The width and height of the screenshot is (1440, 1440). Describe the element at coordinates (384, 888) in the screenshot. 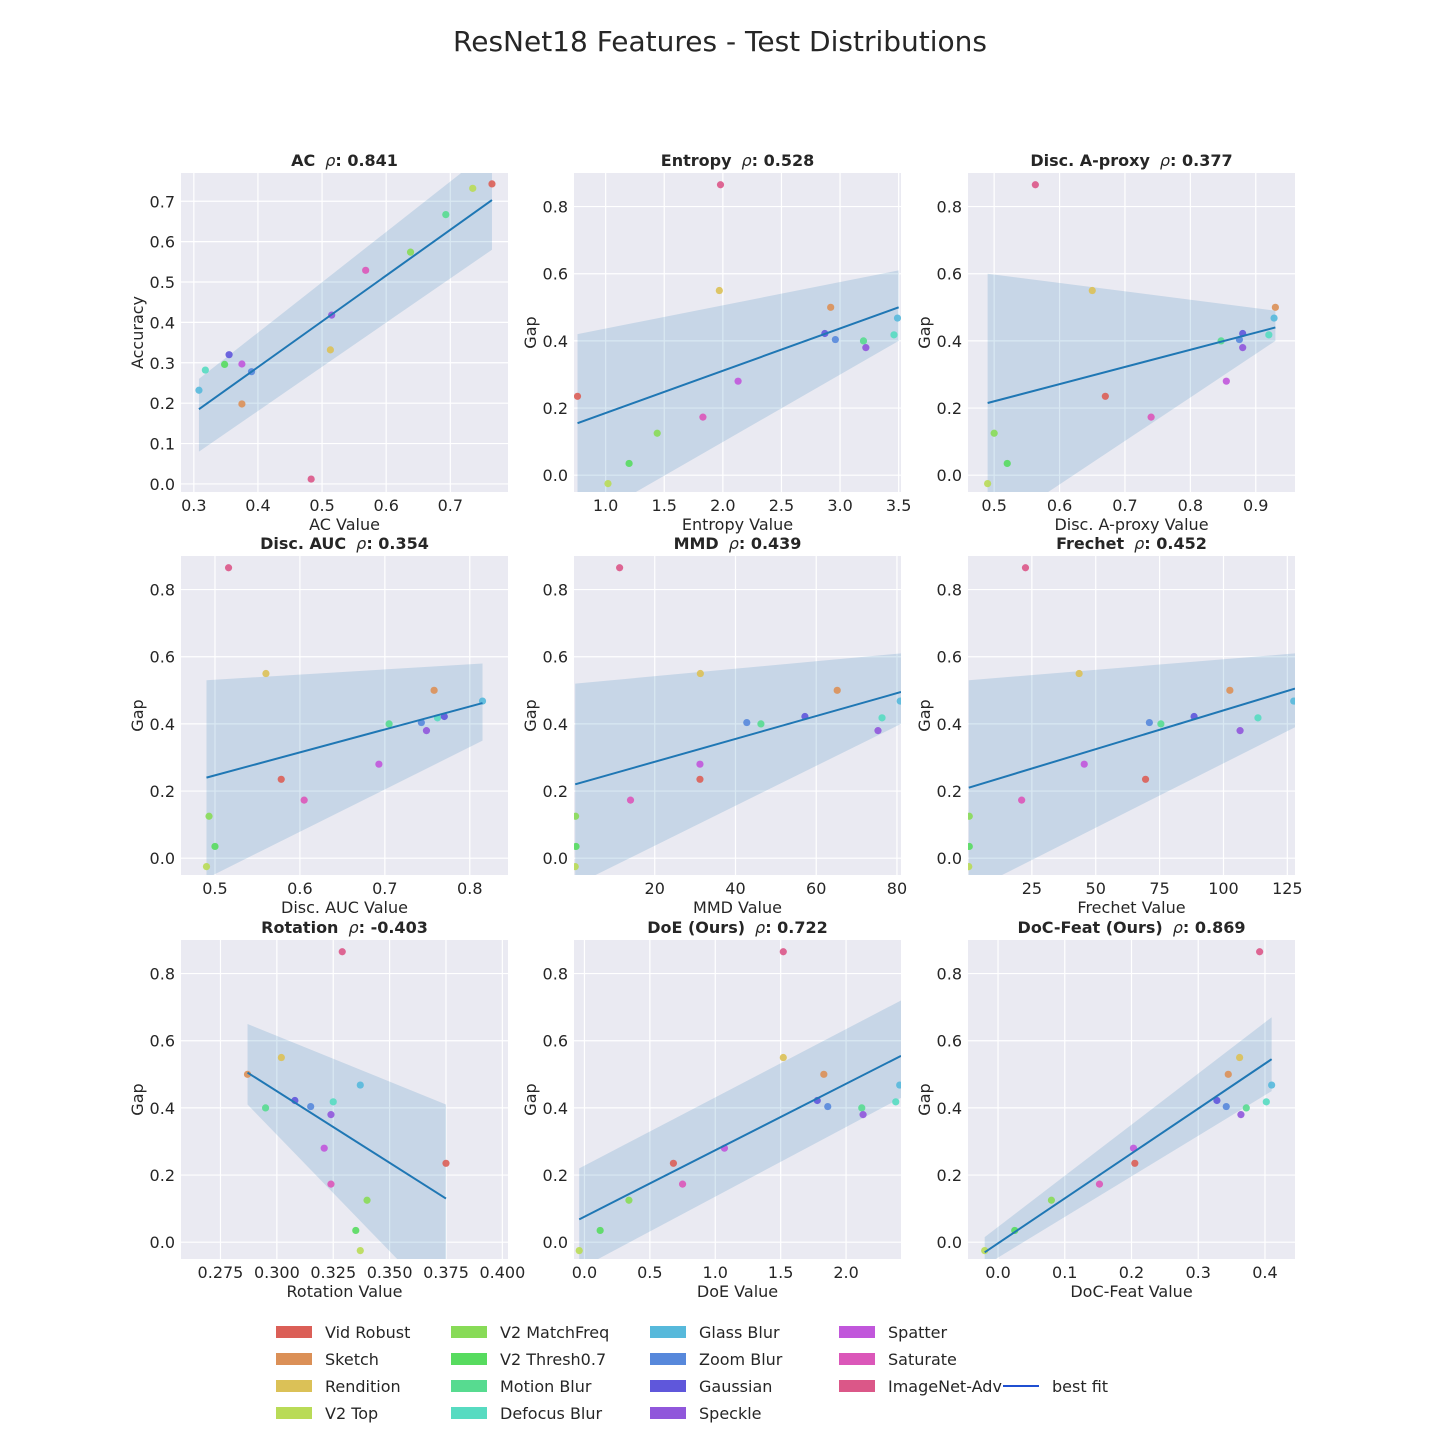

I see `x-tick-label: 0.7` at that location.